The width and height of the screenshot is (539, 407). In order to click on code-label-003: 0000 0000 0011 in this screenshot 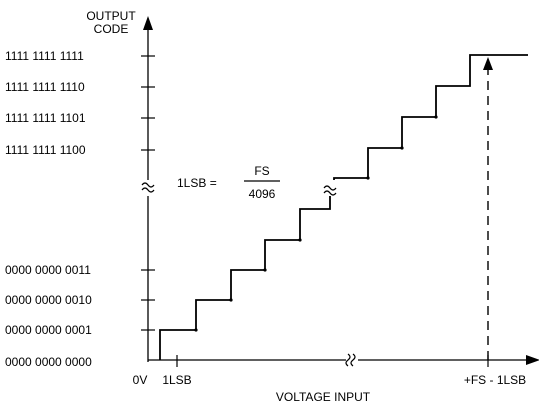, I will do `click(48, 270)`.